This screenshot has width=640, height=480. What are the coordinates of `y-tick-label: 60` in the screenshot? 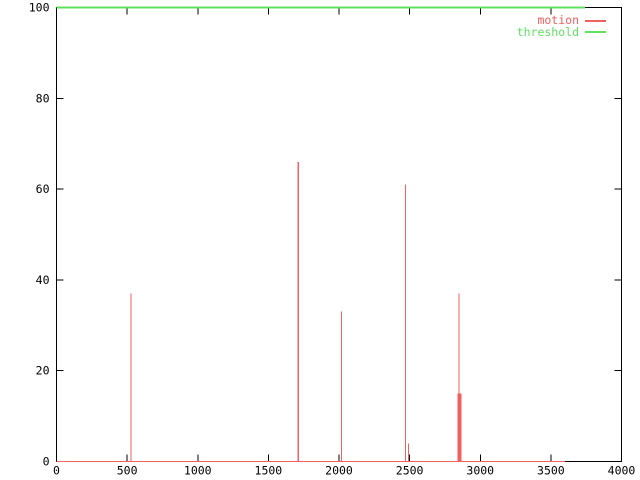 It's located at (43, 189).